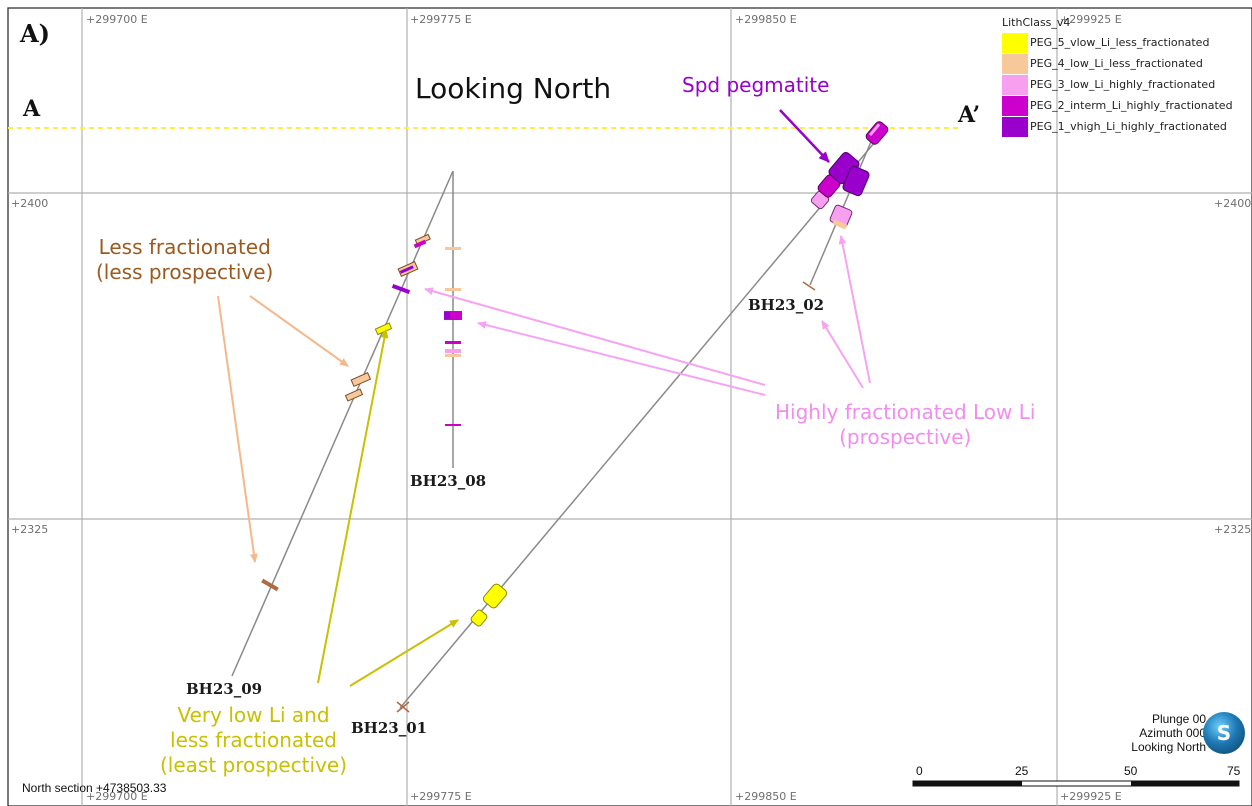 The width and height of the screenshot is (1252, 806). What do you see at coordinates (224, 689) in the screenshot?
I see `borehole-label-bh23-09: BH23_09` at bounding box center [224, 689].